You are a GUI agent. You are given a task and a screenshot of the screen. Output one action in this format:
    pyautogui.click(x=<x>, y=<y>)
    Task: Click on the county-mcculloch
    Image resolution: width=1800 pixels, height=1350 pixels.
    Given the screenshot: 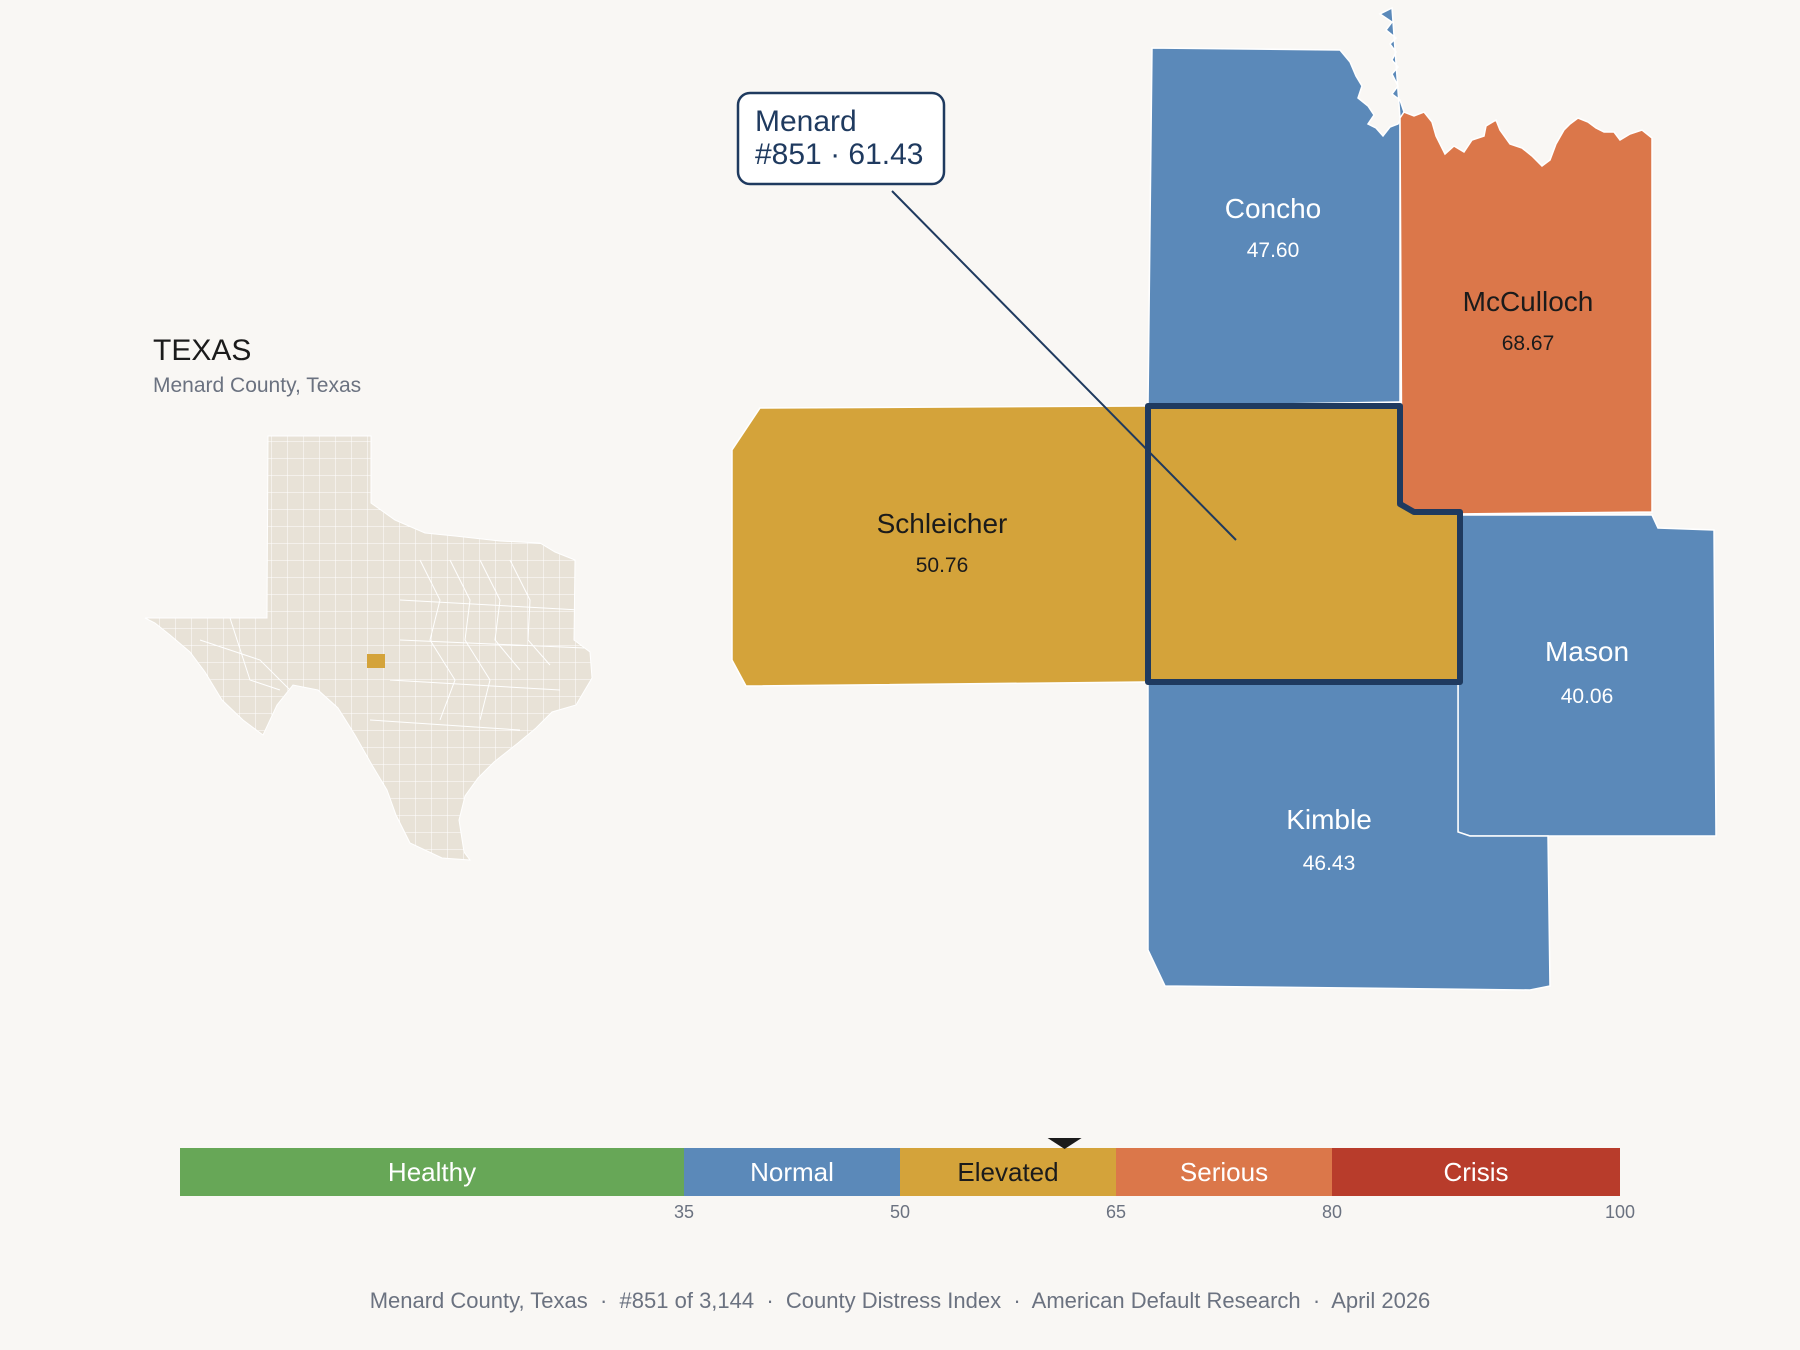 What is the action you would take?
    pyautogui.click(x=1526, y=313)
    